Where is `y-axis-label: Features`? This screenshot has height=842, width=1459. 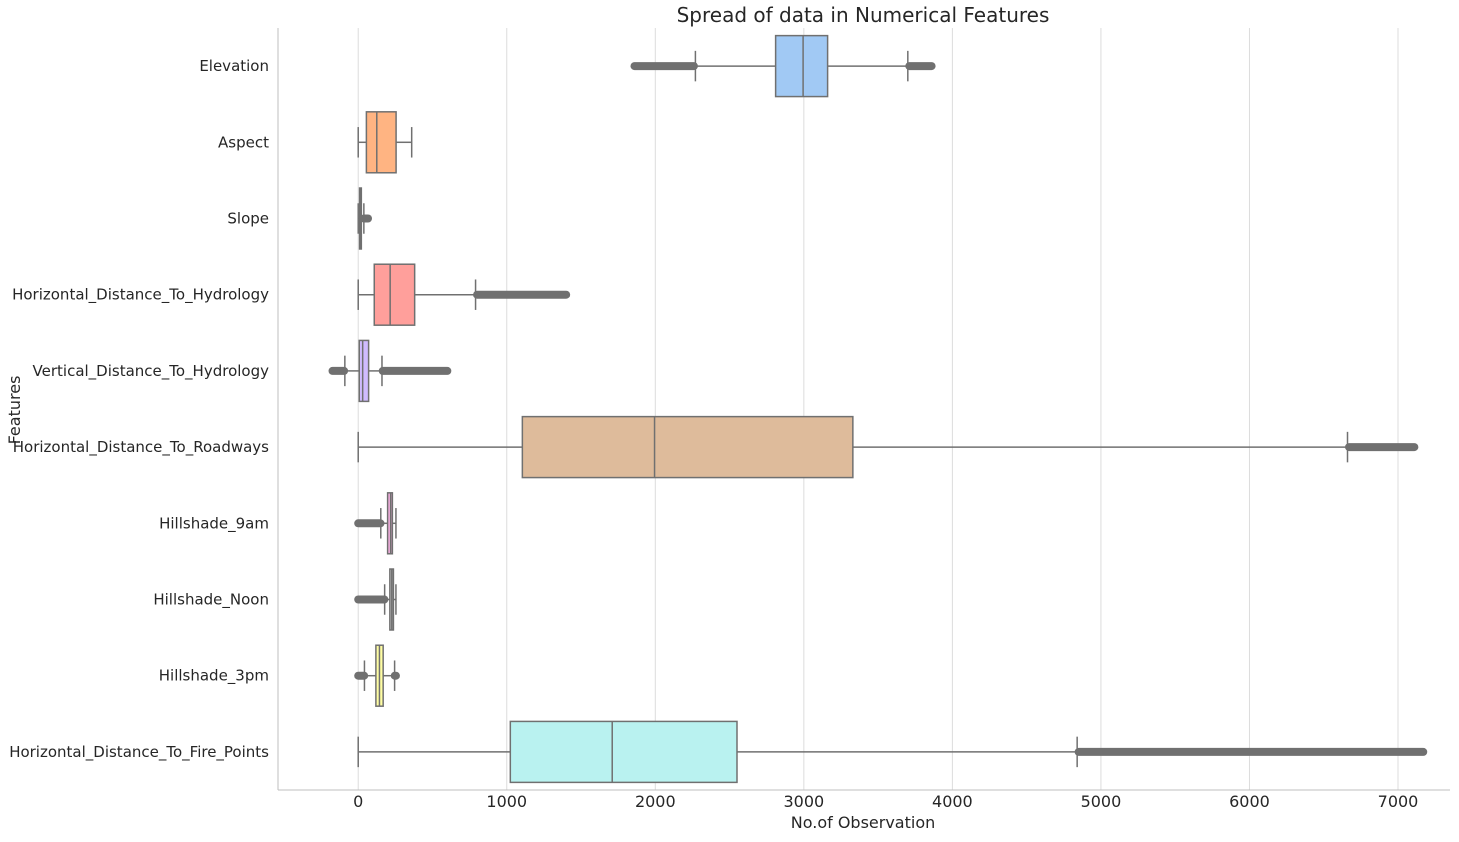 y-axis-label: Features is located at coordinates (14, 410).